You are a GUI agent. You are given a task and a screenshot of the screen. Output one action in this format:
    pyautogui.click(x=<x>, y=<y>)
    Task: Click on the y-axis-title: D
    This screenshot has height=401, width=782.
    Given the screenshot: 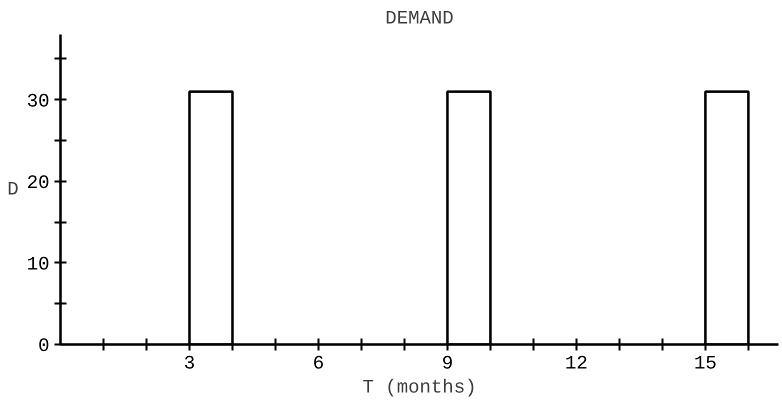 What is the action you would take?
    pyautogui.click(x=13, y=189)
    